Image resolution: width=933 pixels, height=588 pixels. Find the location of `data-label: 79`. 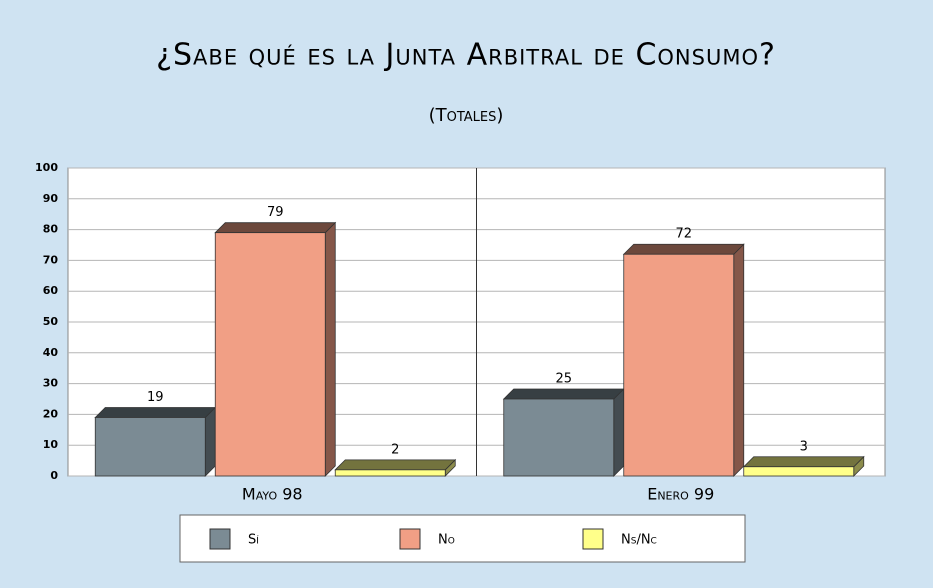

data-label: 79 is located at coordinates (275, 212).